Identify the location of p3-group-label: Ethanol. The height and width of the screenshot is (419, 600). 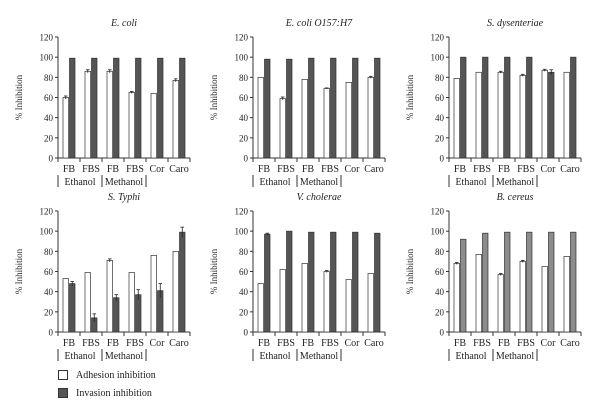
(470, 182).